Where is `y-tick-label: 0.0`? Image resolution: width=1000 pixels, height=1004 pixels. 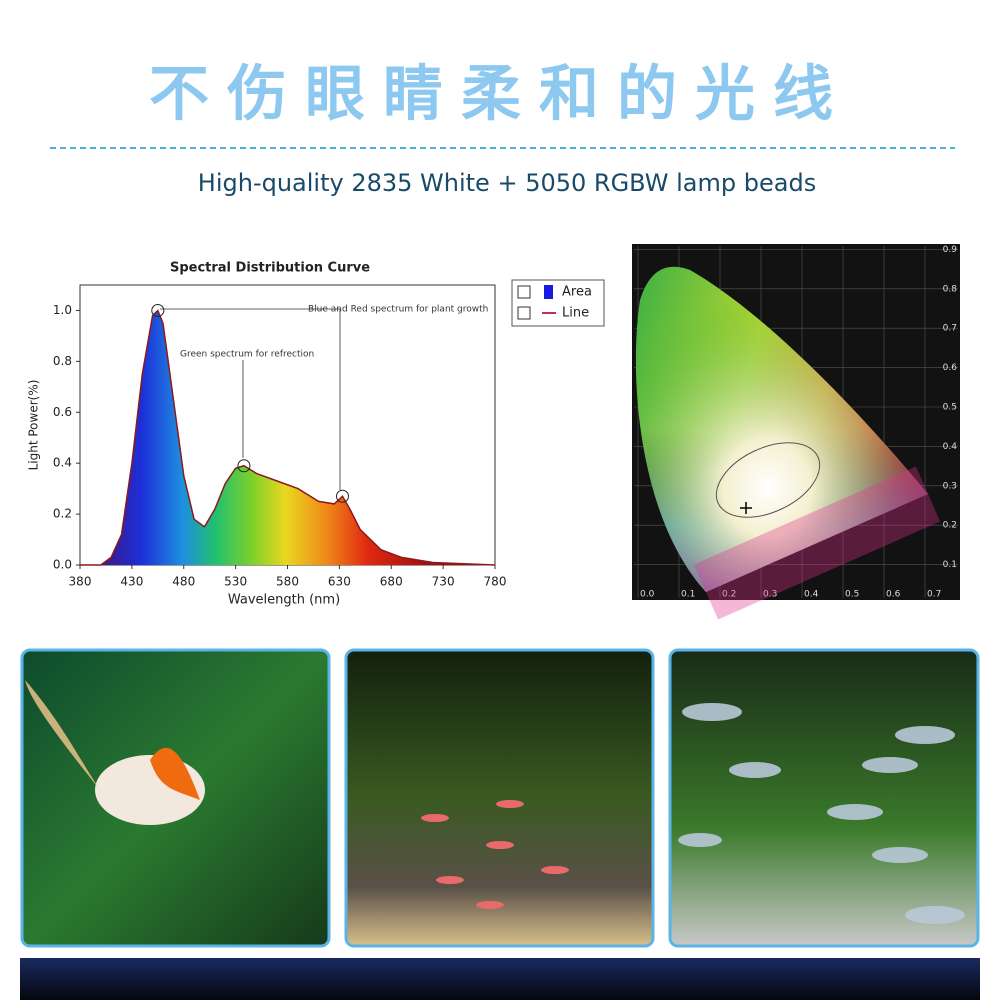
y-tick-label: 0.0 is located at coordinates (62, 565).